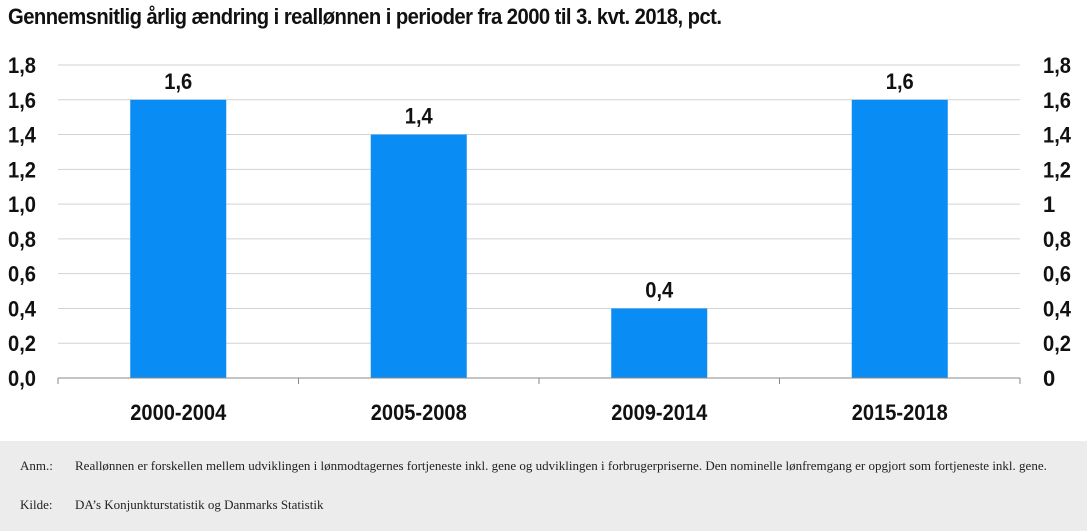  I want to click on y-tick-label-right: 0,6, so click(1057, 274).